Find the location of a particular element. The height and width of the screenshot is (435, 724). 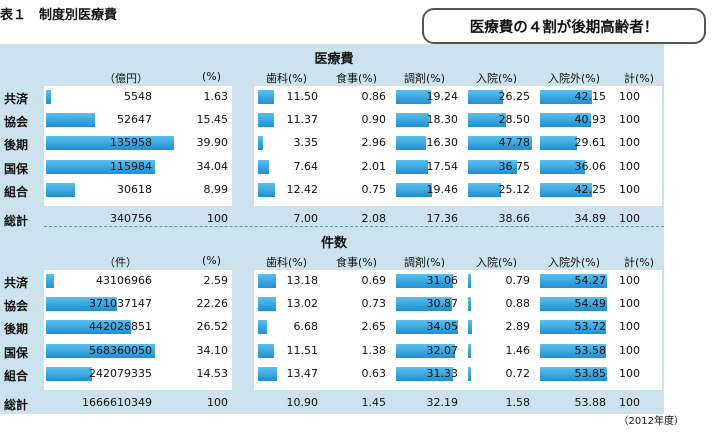

section-divider is located at coordinates (354, 226).